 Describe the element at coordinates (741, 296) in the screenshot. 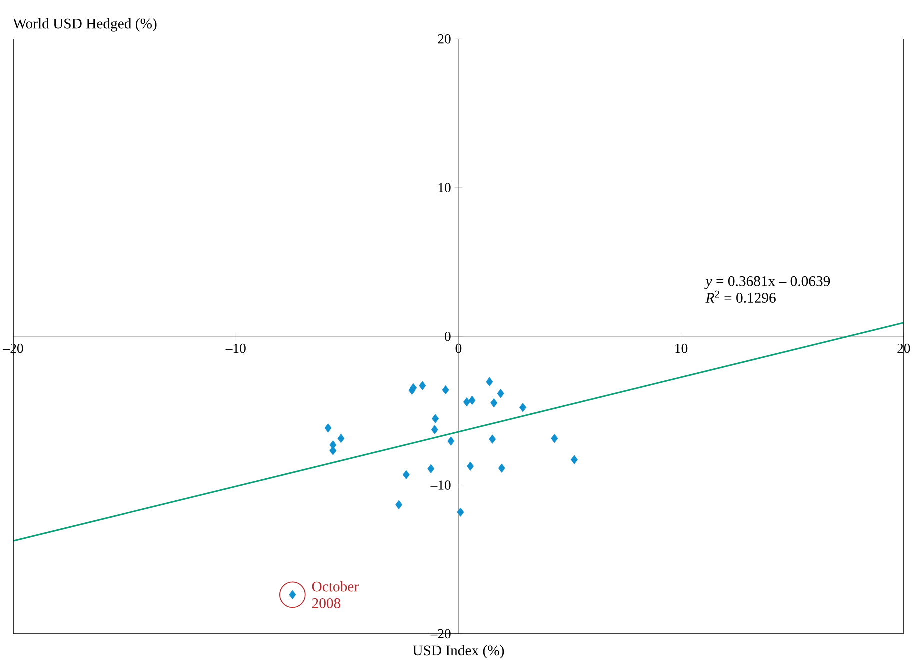

I see `annotation: R$^{2}$ = 0.1296` at that location.